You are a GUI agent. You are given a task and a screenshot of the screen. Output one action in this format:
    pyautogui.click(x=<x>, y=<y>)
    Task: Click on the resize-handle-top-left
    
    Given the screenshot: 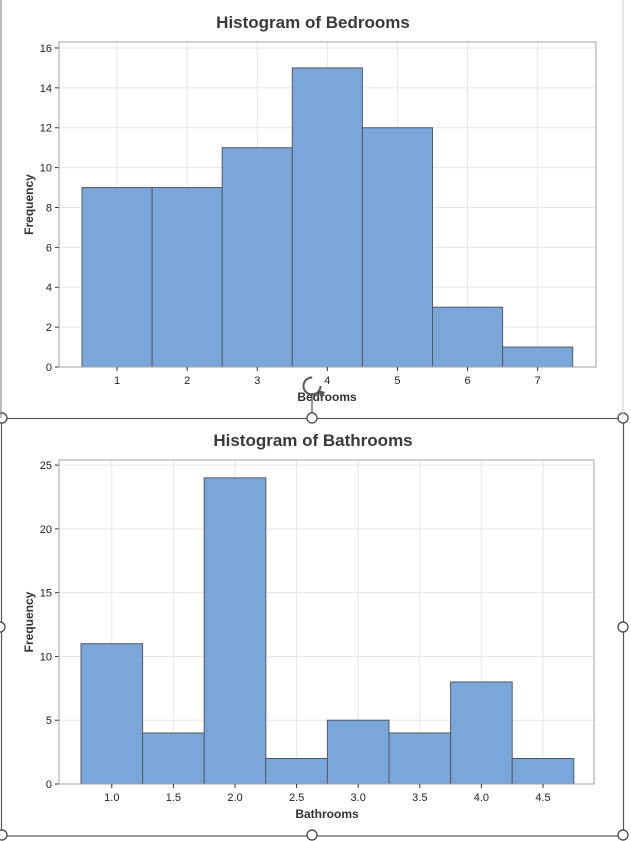 What is the action you would take?
    pyautogui.click(x=4, y=418)
    